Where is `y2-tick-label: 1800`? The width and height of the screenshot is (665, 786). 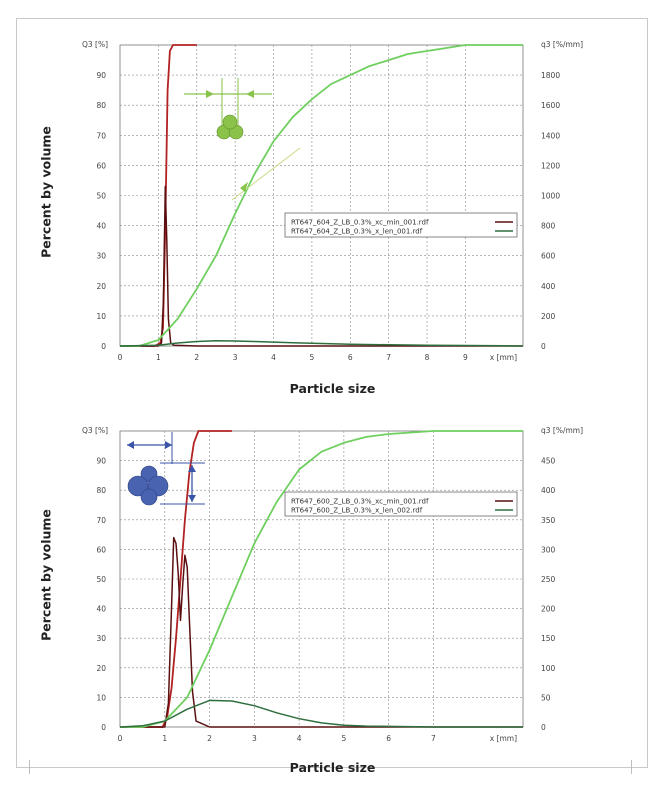
y2-tick-label: 1800 is located at coordinates (550, 75).